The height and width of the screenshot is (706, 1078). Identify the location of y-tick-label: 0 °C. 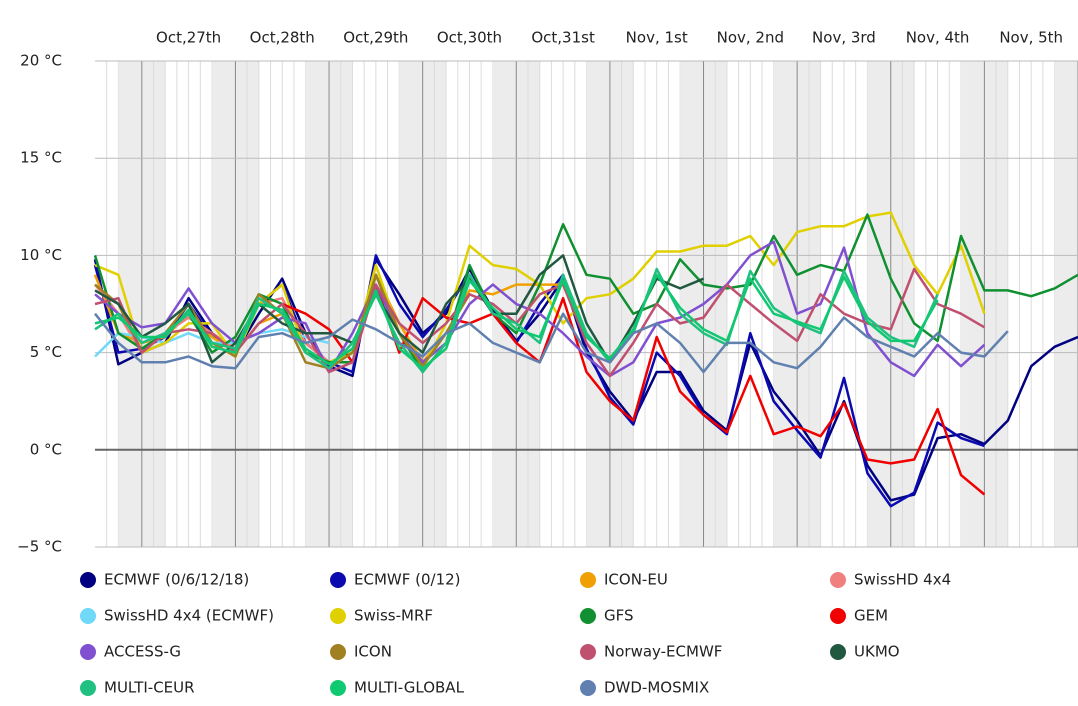
(46, 449).